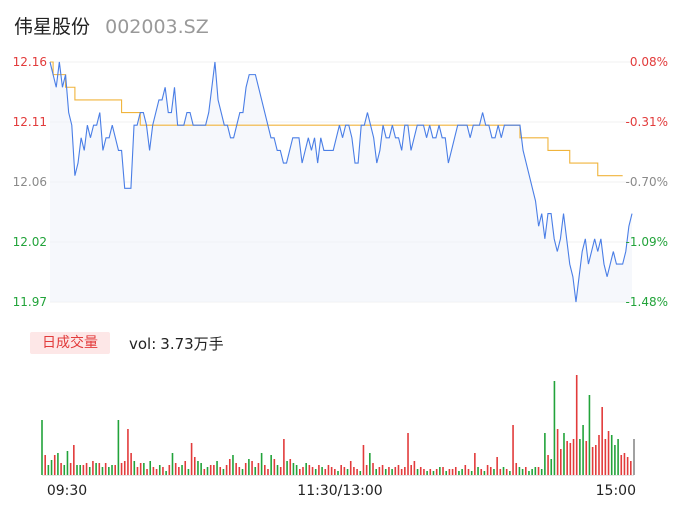 The height and width of the screenshot is (524, 686). What do you see at coordinates (616, 491) in the screenshot?
I see `x-tick-label: 15:00` at bounding box center [616, 491].